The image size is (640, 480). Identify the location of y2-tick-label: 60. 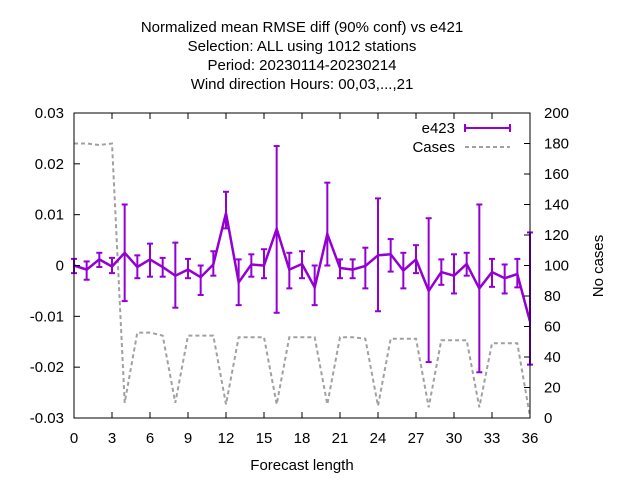
(552, 327).